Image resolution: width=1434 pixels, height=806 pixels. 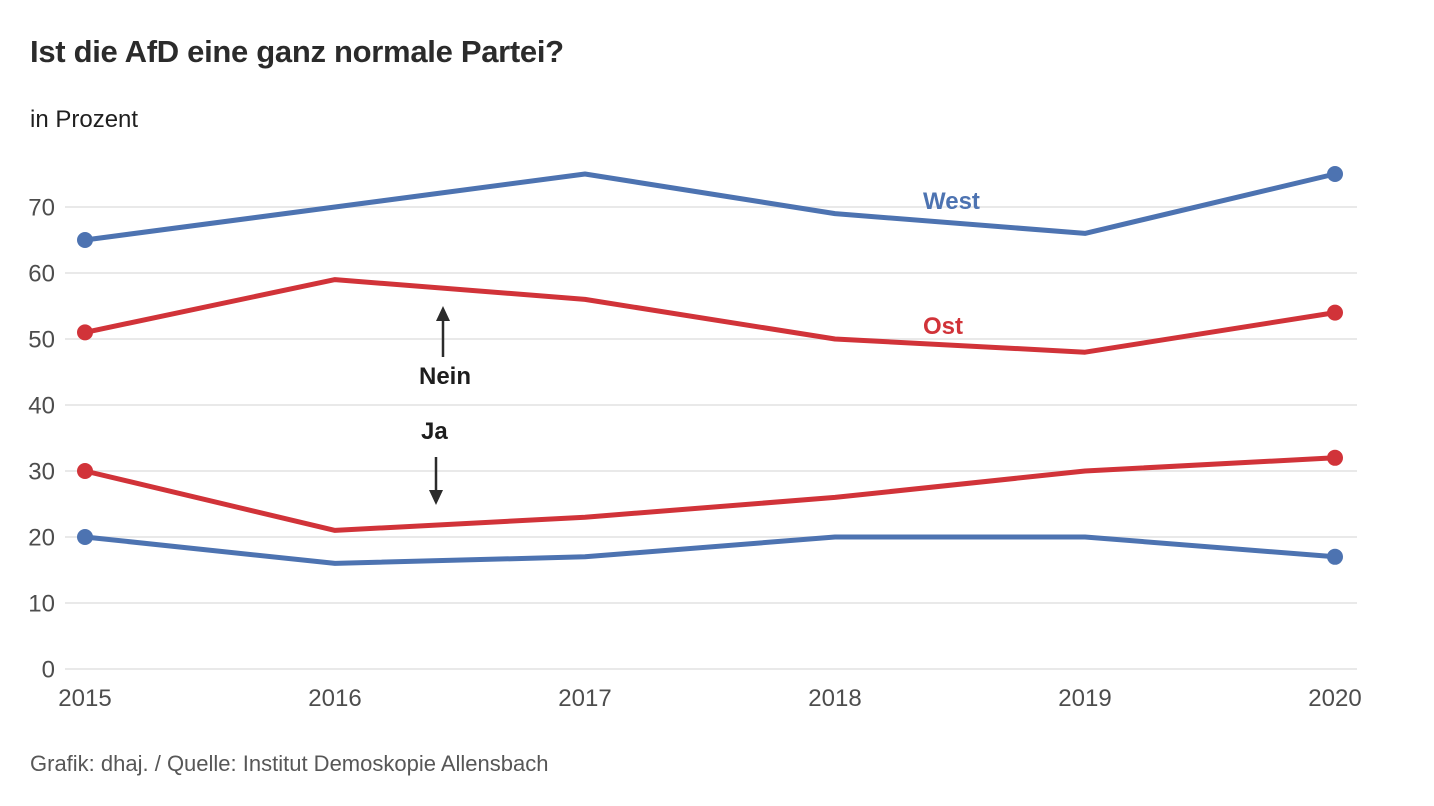 What do you see at coordinates (41, 604) in the screenshot?
I see `y-tick-label: 10` at bounding box center [41, 604].